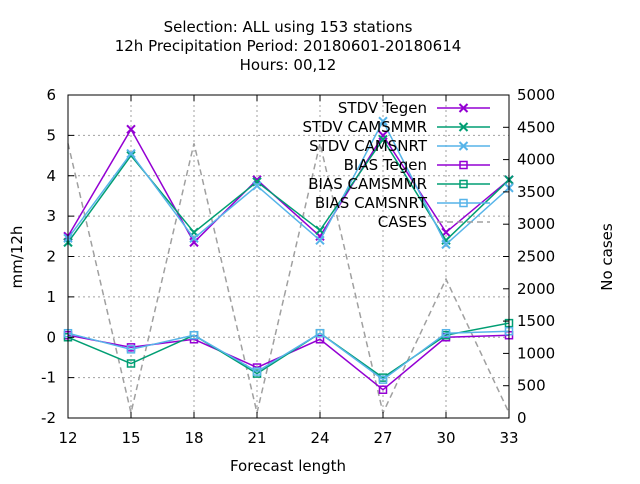 This screenshot has width=640, height=484. I want to click on legend-label: BIAS CAMSNRT, so click(371, 203).